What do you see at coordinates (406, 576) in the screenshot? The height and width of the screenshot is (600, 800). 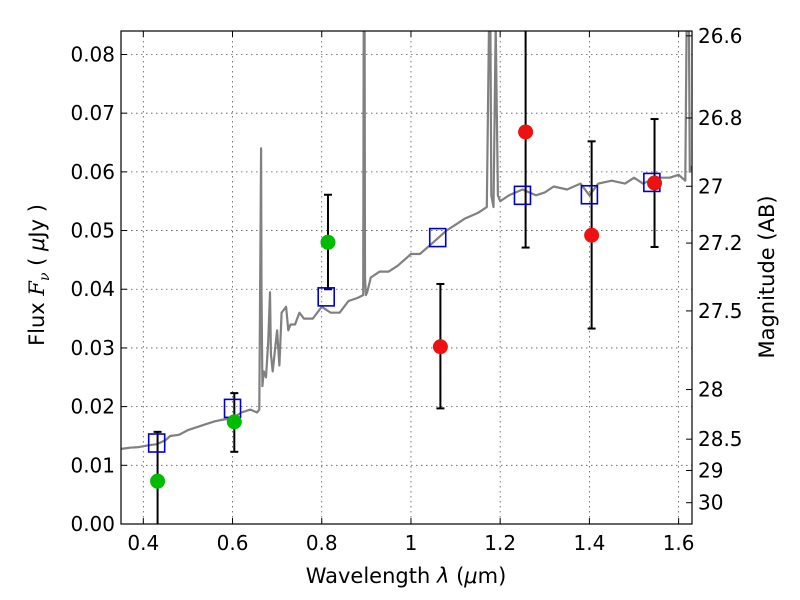 I see `x-axis-label: Wavelength λ (μm)` at bounding box center [406, 576].